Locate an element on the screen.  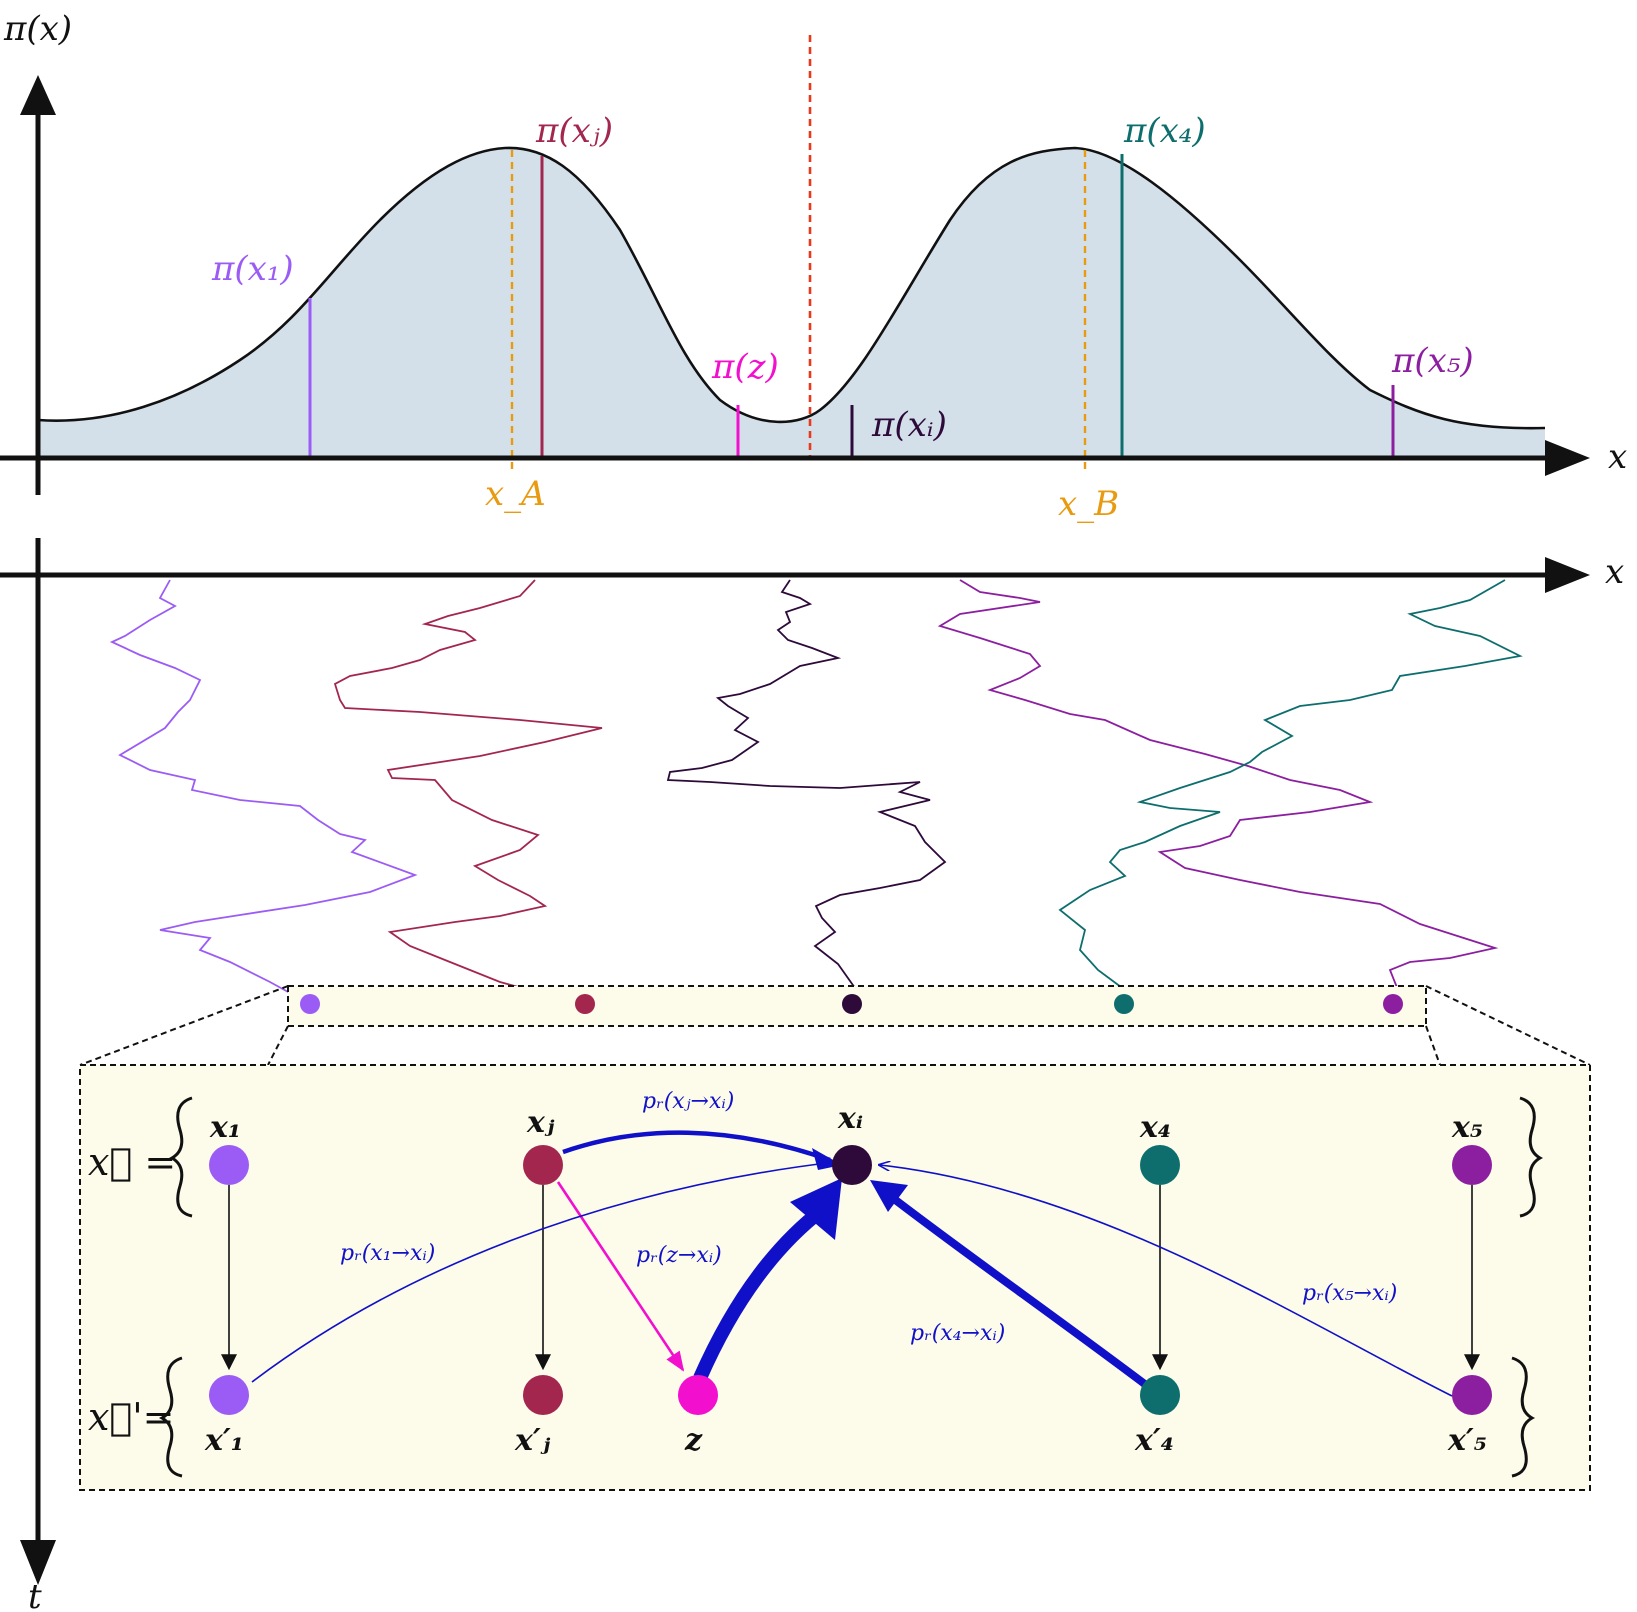
strip-dot-xj is located at coordinates (585, 1004).